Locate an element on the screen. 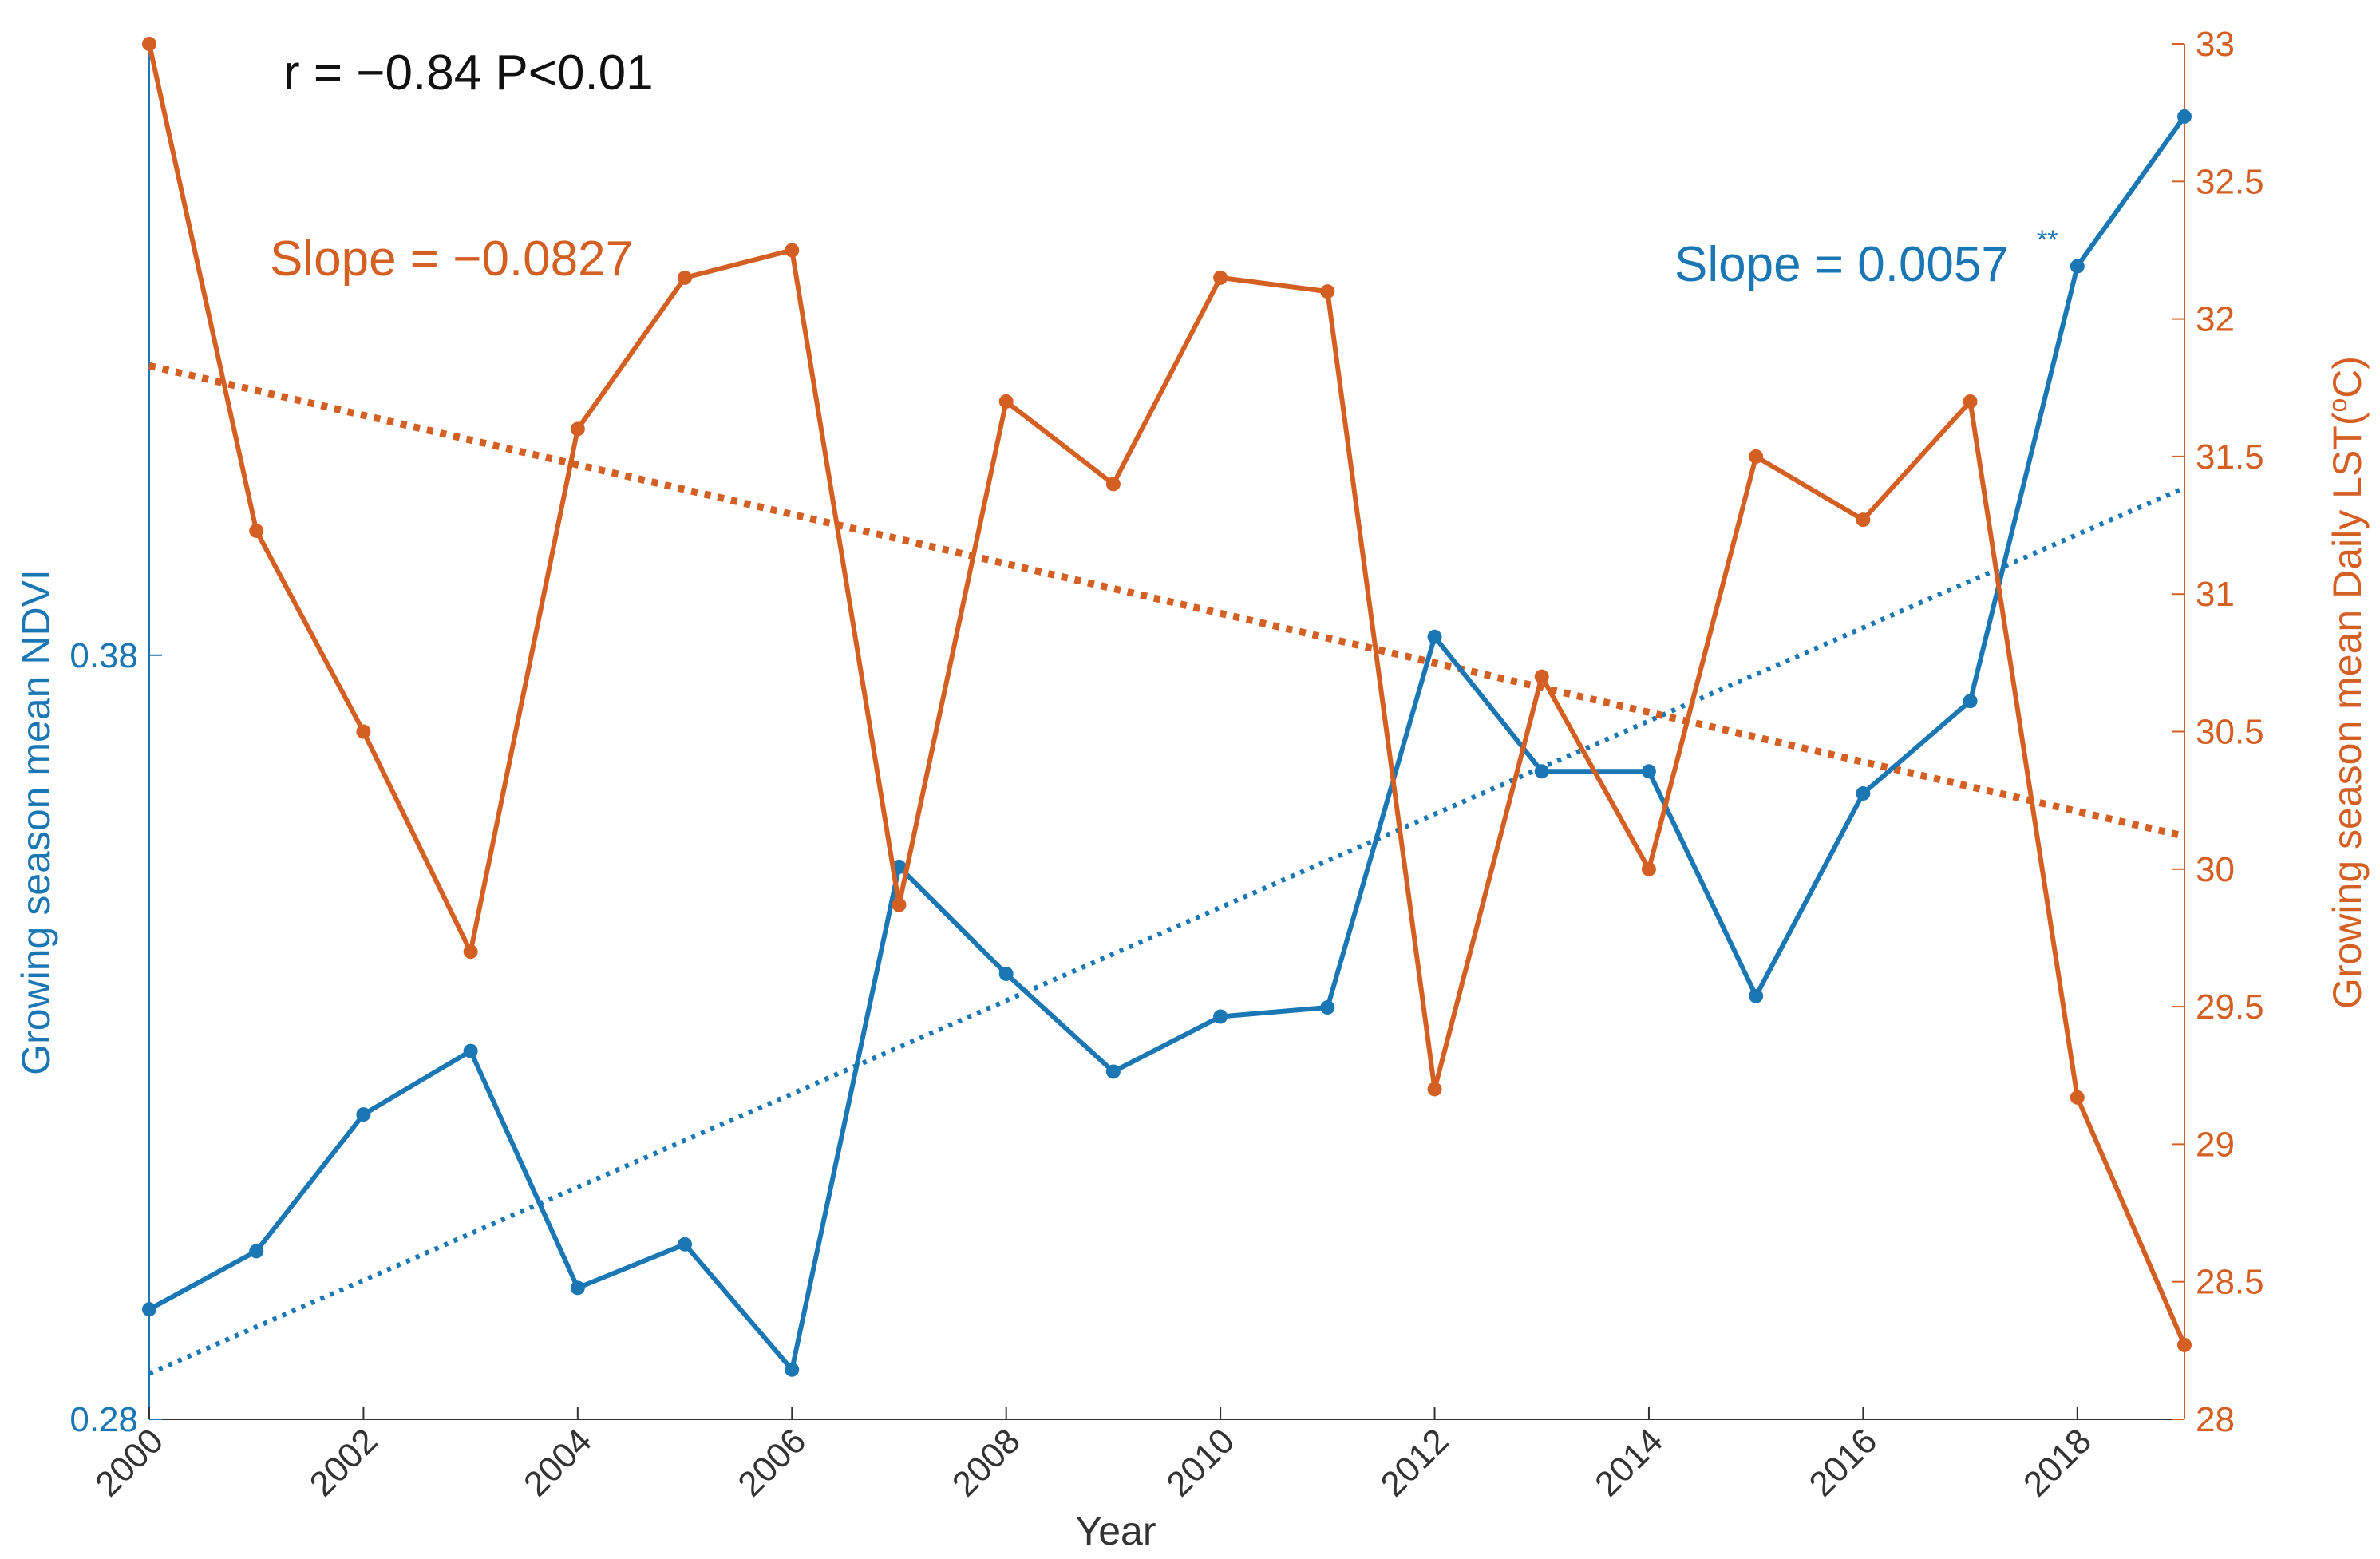 The height and width of the screenshot is (1559, 2380). x-axis-title: Year is located at coordinates (1115, 1531).